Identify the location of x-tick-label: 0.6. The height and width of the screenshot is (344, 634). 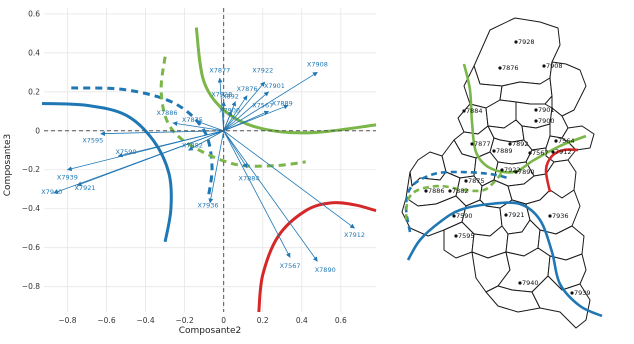
(341, 320).